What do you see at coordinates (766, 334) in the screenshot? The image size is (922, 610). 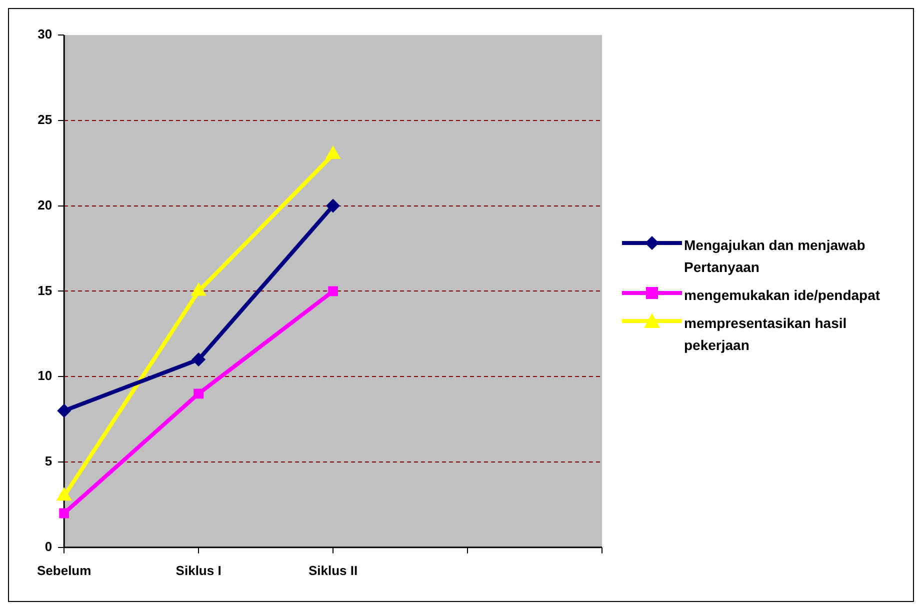 I see `legend-label: mempresentasikan hasil pekerjaan` at bounding box center [766, 334].